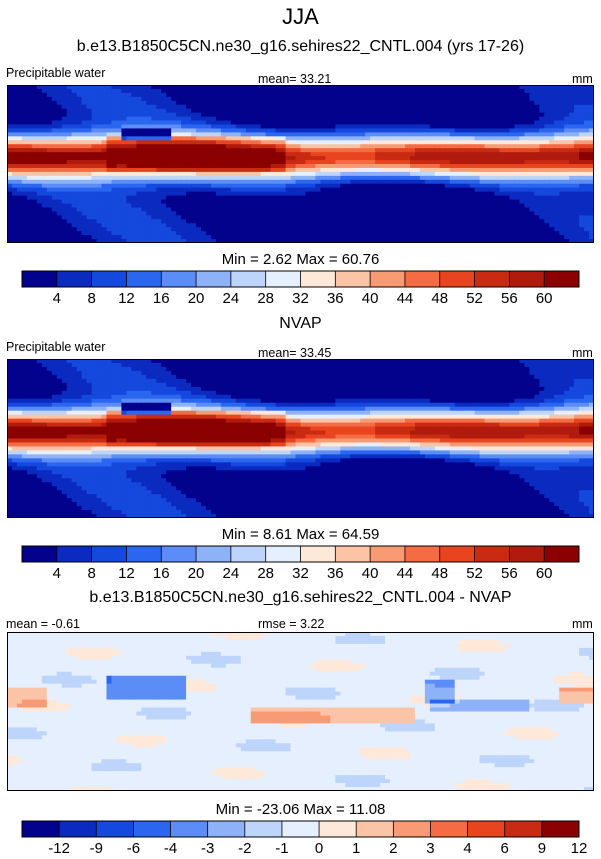 Image resolution: width=601 pixels, height=859 pixels. What do you see at coordinates (196, 573) in the screenshot?
I see `colorbar-2-tick-label: 20` at bounding box center [196, 573].